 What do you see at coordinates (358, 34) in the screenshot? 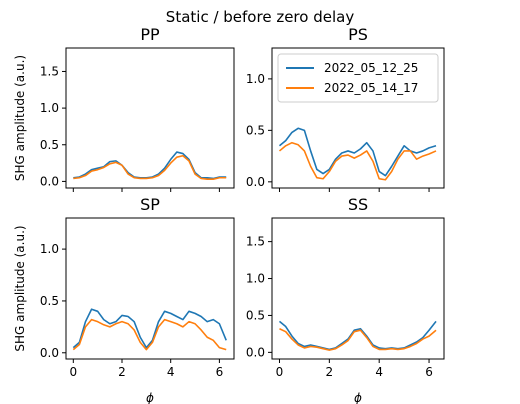
I see `panel-title: PS` at bounding box center [358, 34].